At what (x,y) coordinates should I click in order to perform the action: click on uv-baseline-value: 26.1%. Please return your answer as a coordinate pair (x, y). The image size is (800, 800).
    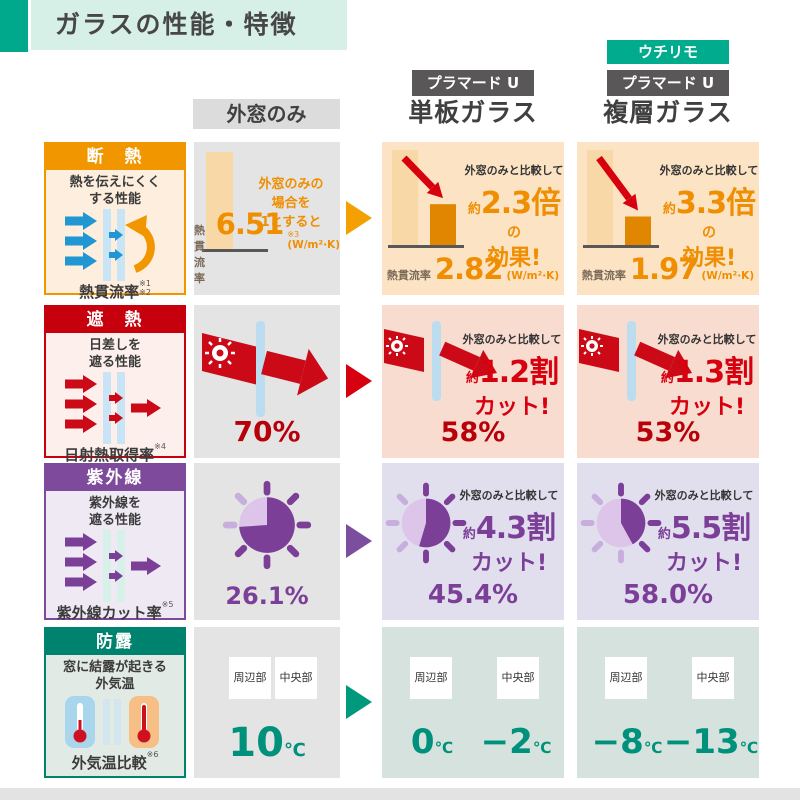
    Looking at the image, I should click on (267, 596).